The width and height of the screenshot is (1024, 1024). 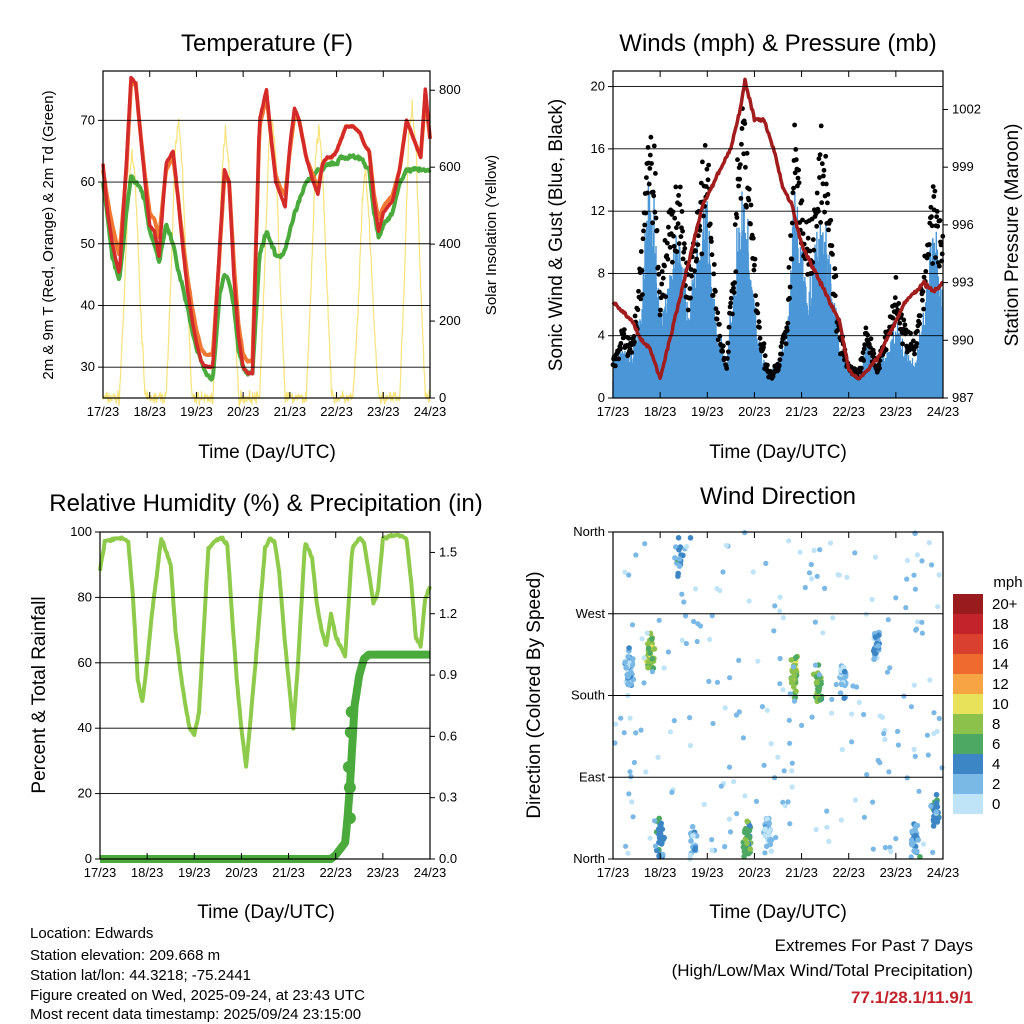 I want to click on y2-tick-label: 1002, so click(x=966, y=108).